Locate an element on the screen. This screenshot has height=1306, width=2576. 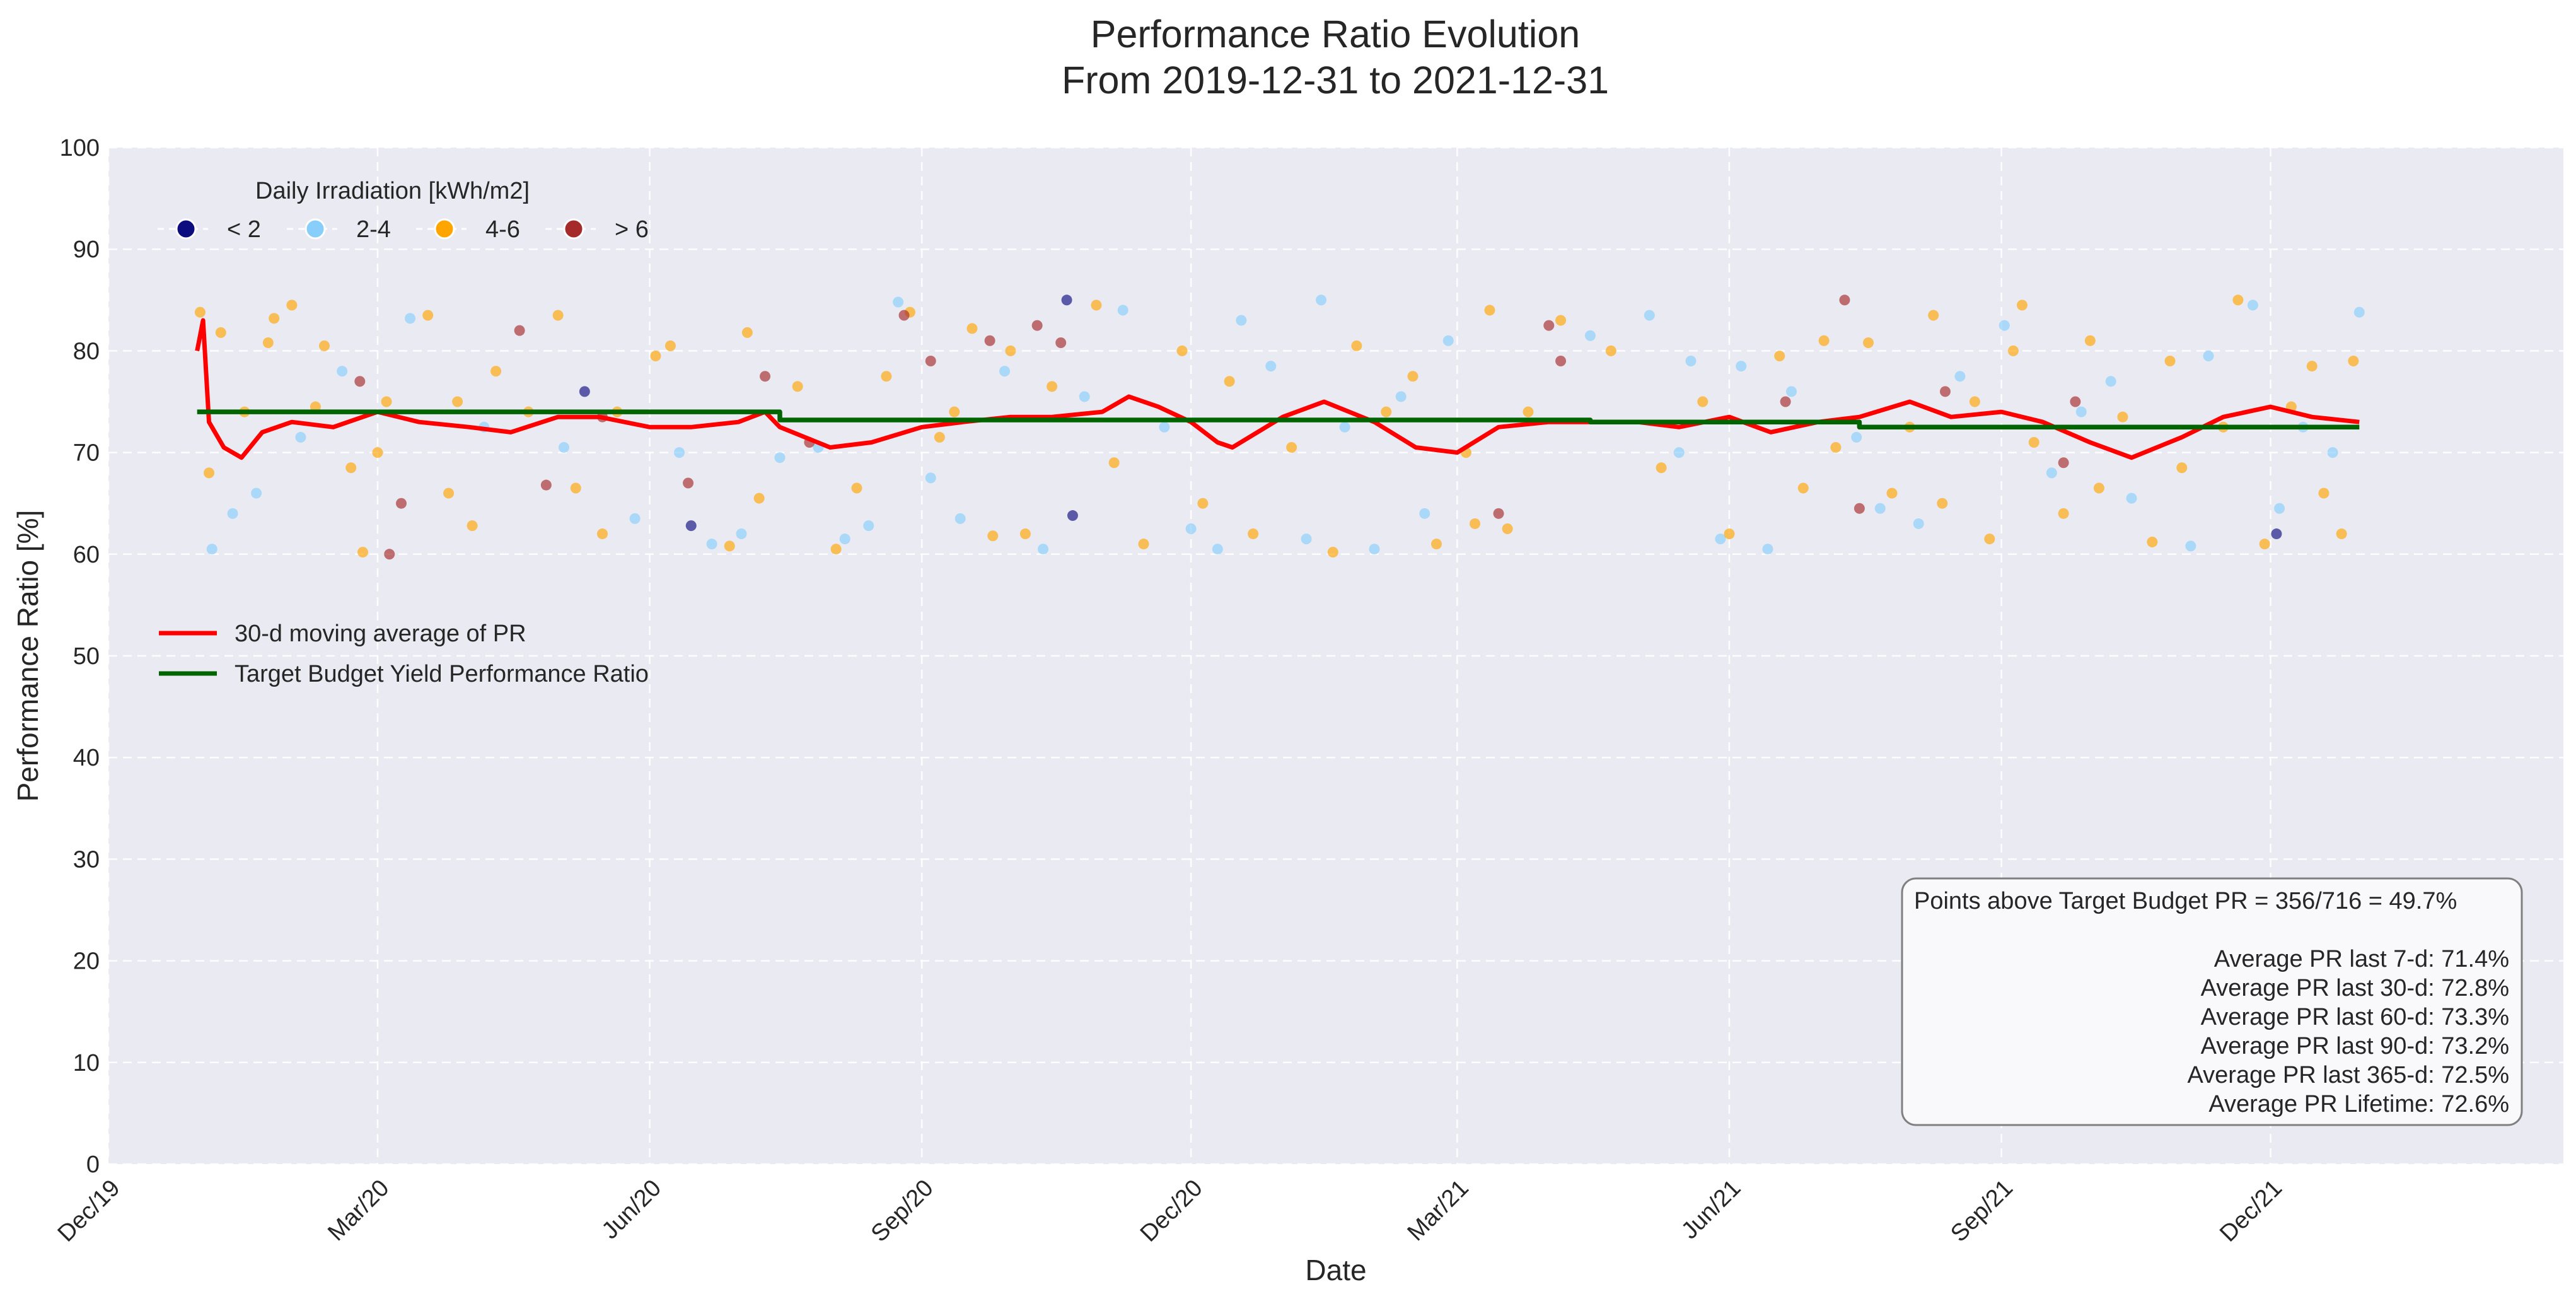
y-tick-label: 20 is located at coordinates (87, 962).